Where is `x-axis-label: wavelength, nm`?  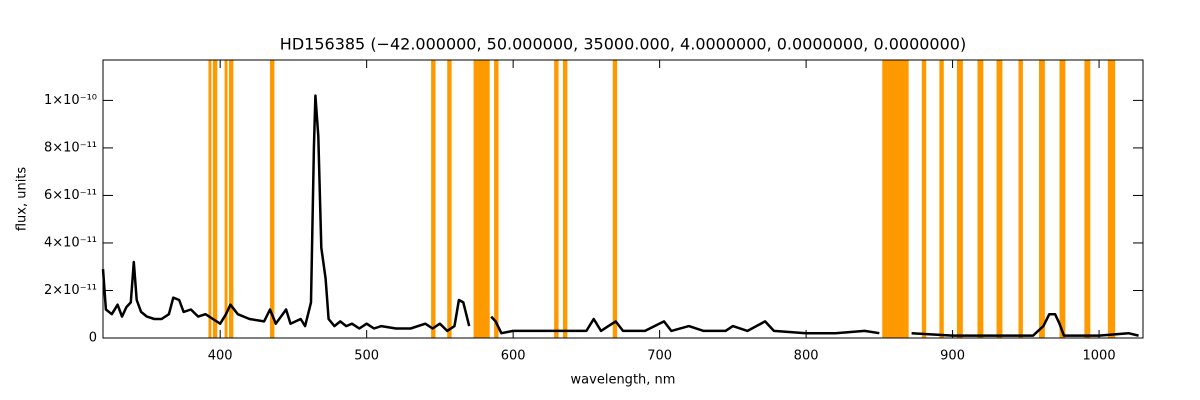 x-axis-label: wavelength, nm is located at coordinates (623, 380).